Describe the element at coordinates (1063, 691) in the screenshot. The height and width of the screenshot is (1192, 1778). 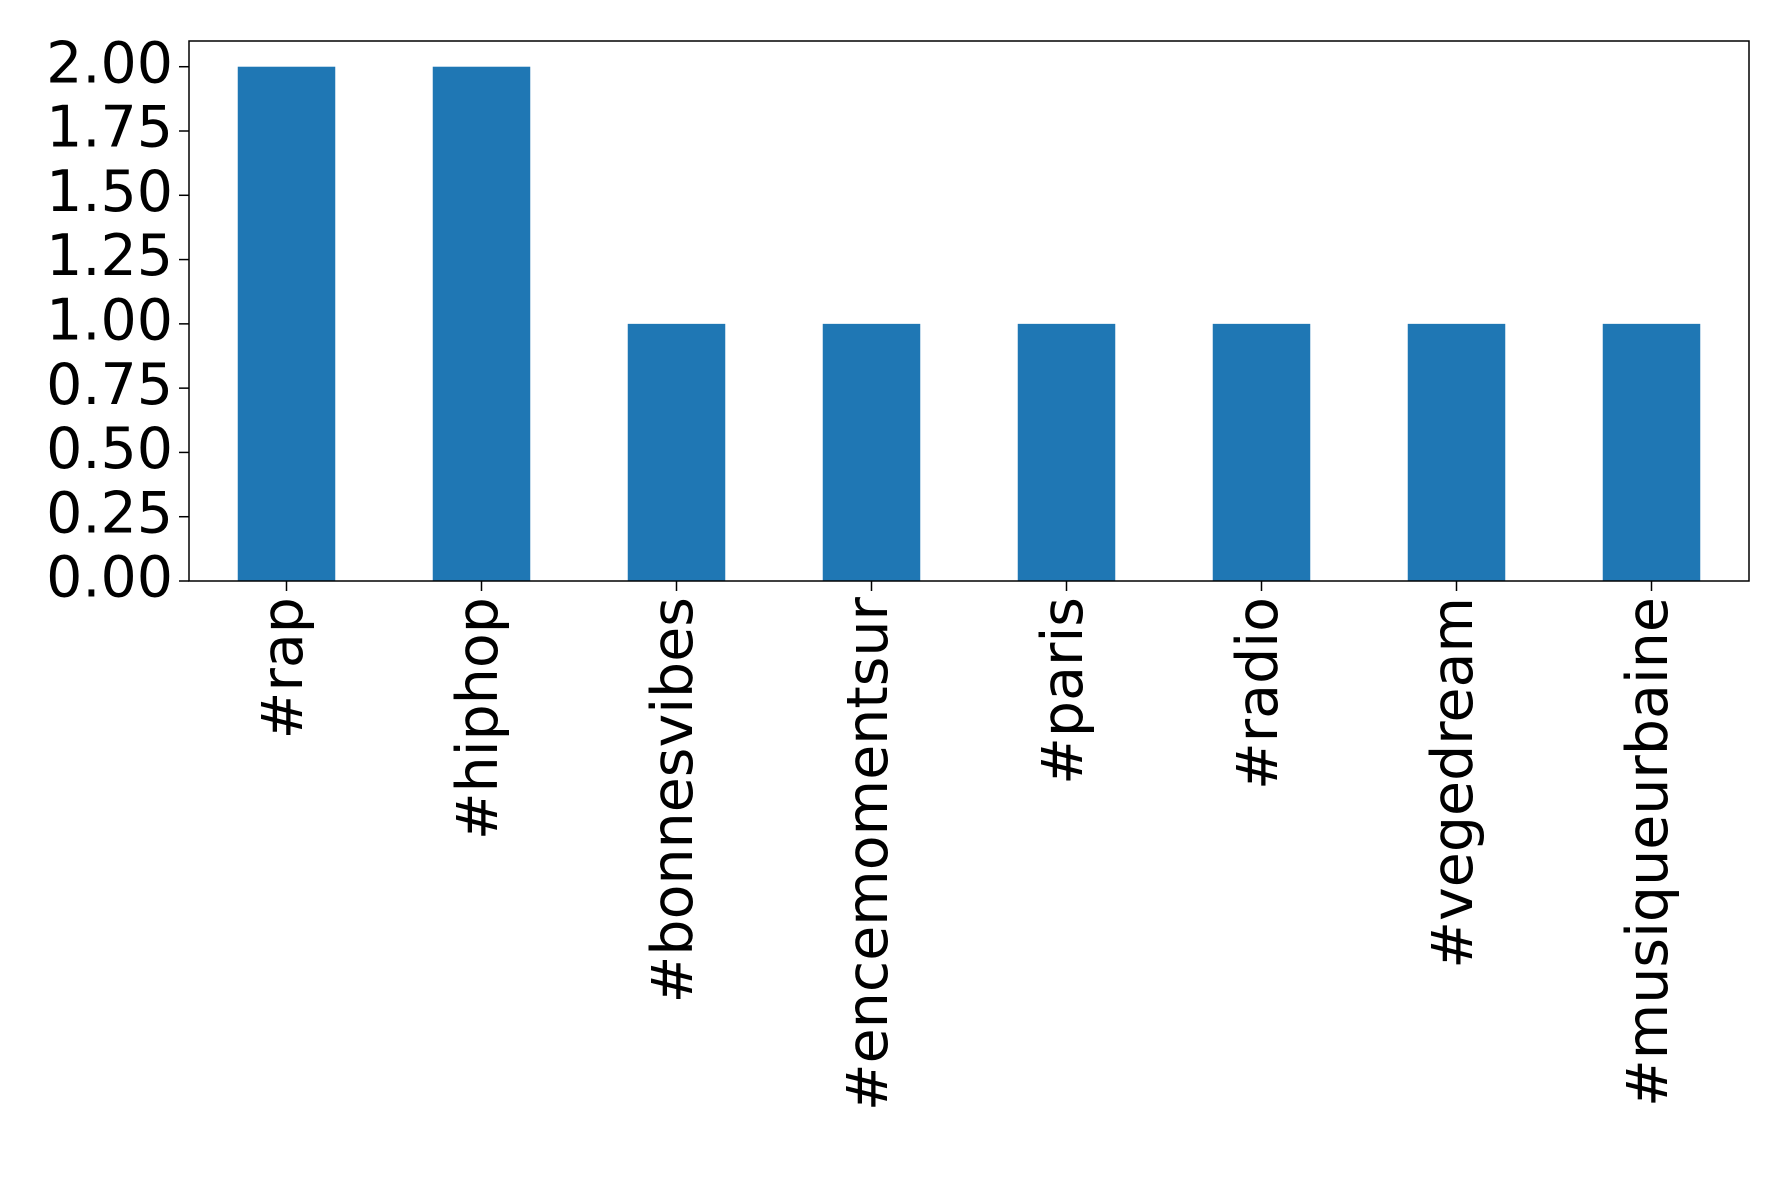
I see `x-tick-label: #paris` at that location.